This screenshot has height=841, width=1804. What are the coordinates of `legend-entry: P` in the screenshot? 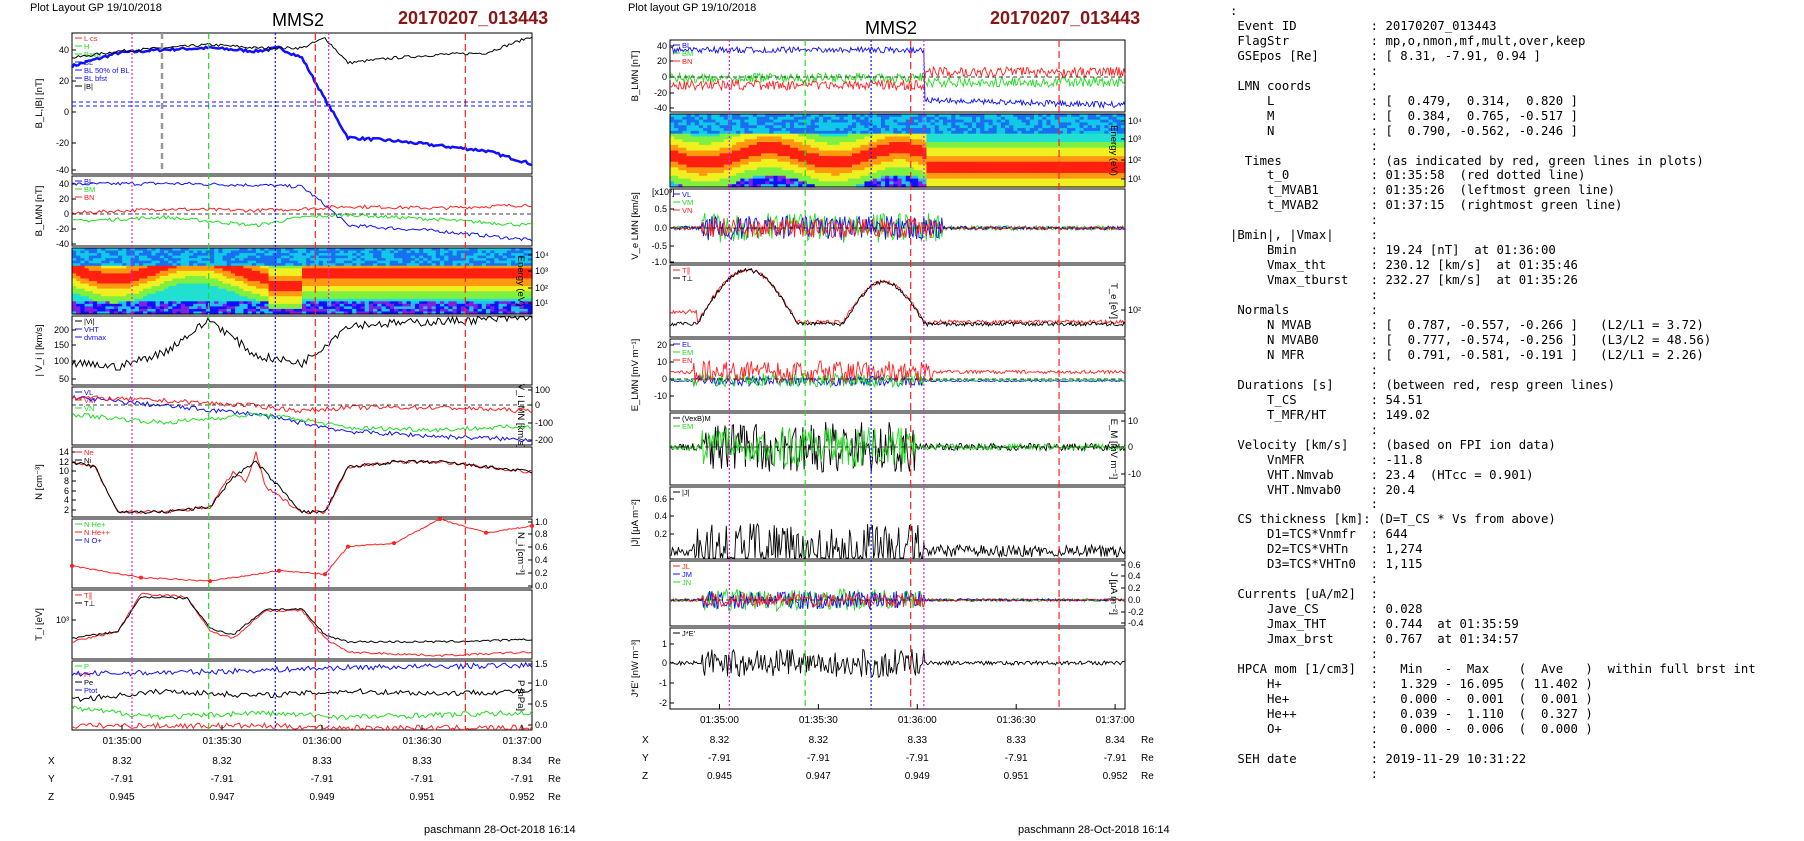 It's located at (86, 666).